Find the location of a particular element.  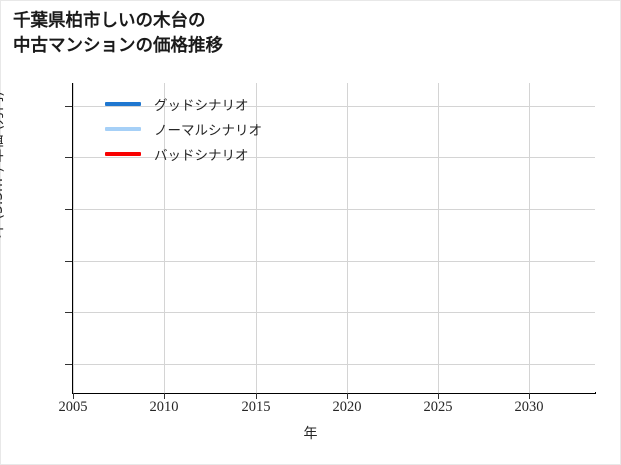

x-tick-label: 2025 is located at coordinates (438, 407).